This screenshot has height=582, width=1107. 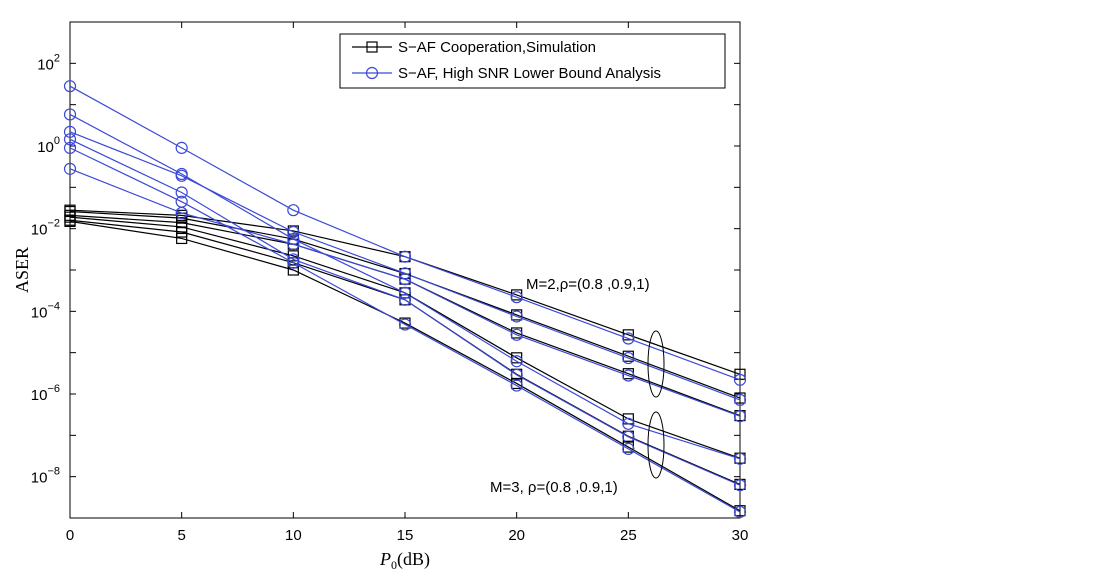 I want to click on x-tick-label: 20, so click(x=516, y=535).